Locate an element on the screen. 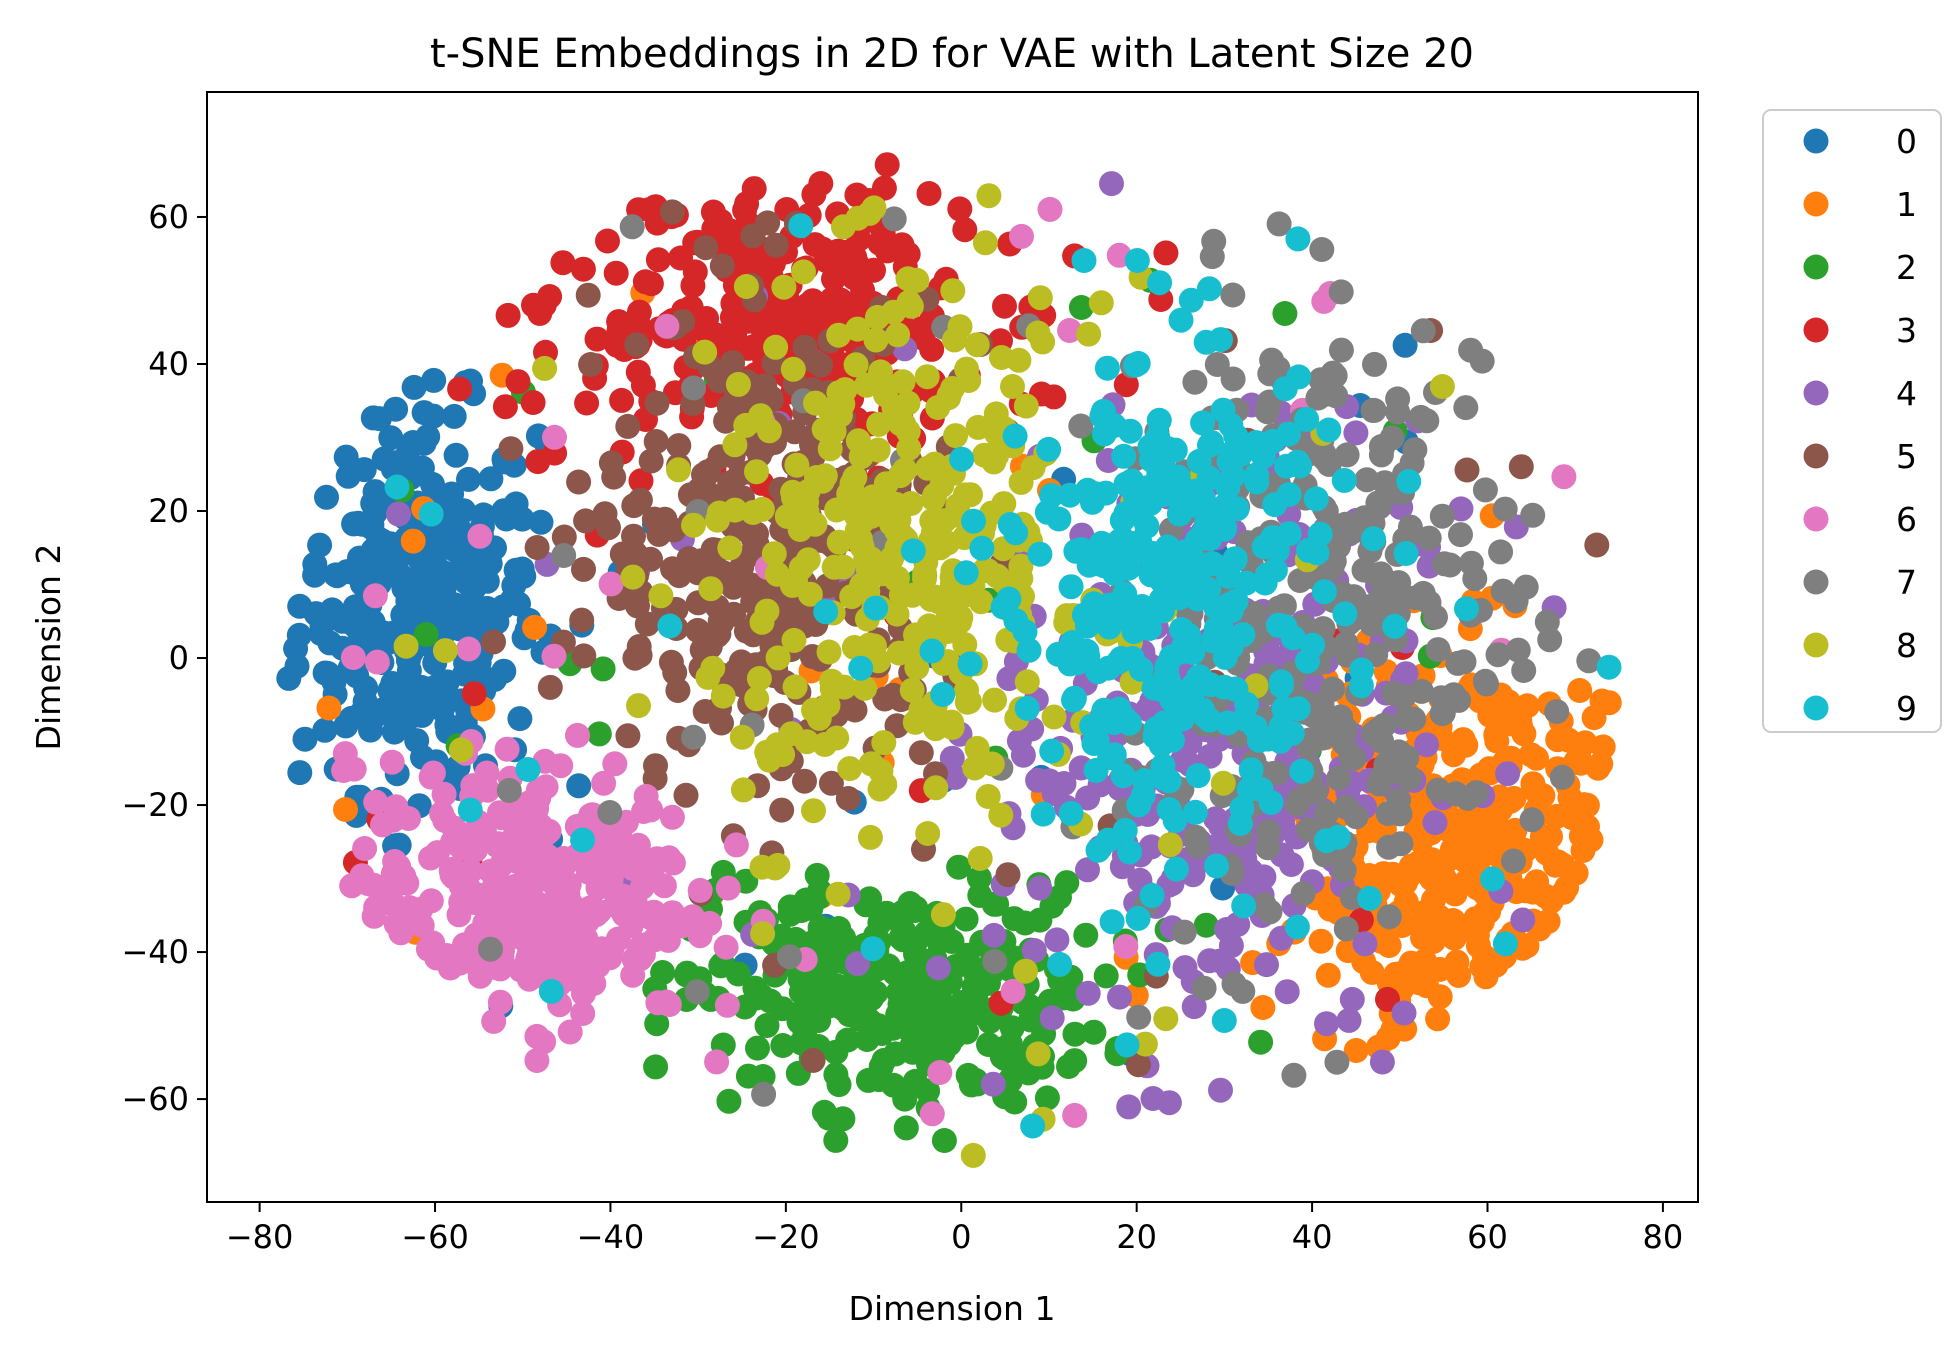 Image resolution: width=1959 pixels, height=1361 pixels. legend-label: 4 is located at coordinates (1906, 393).